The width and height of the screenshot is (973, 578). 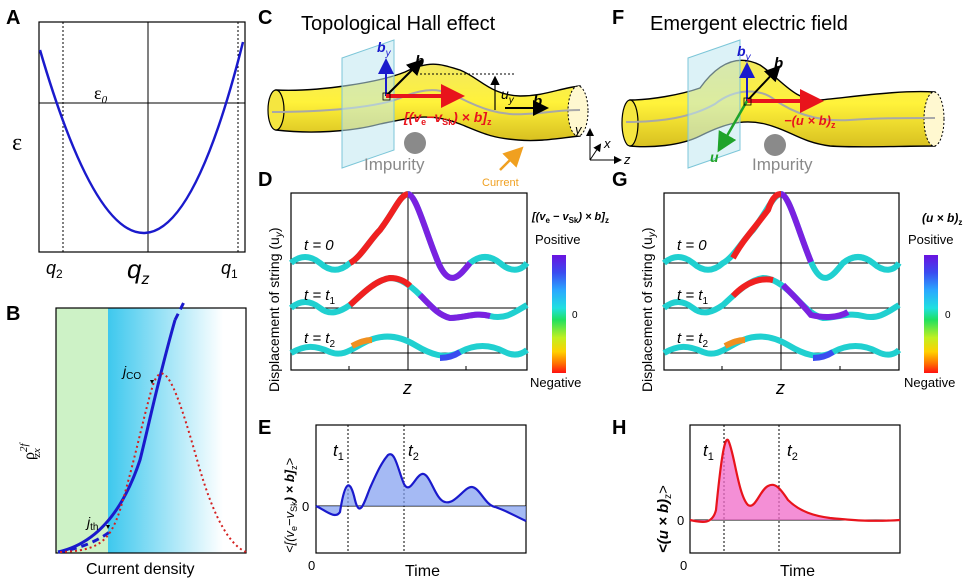 I want to click on panel-b-frame, so click(x=151, y=430).